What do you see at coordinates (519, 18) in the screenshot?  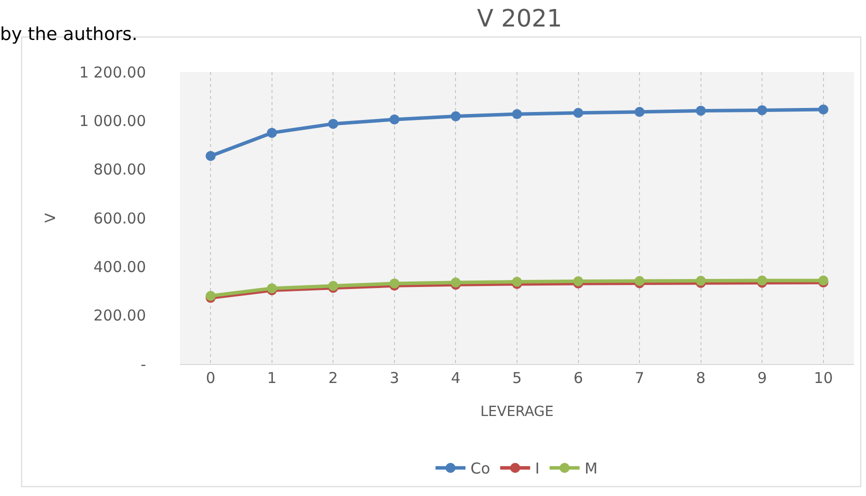 I see `chart-title: V 2021` at bounding box center [519, 18].